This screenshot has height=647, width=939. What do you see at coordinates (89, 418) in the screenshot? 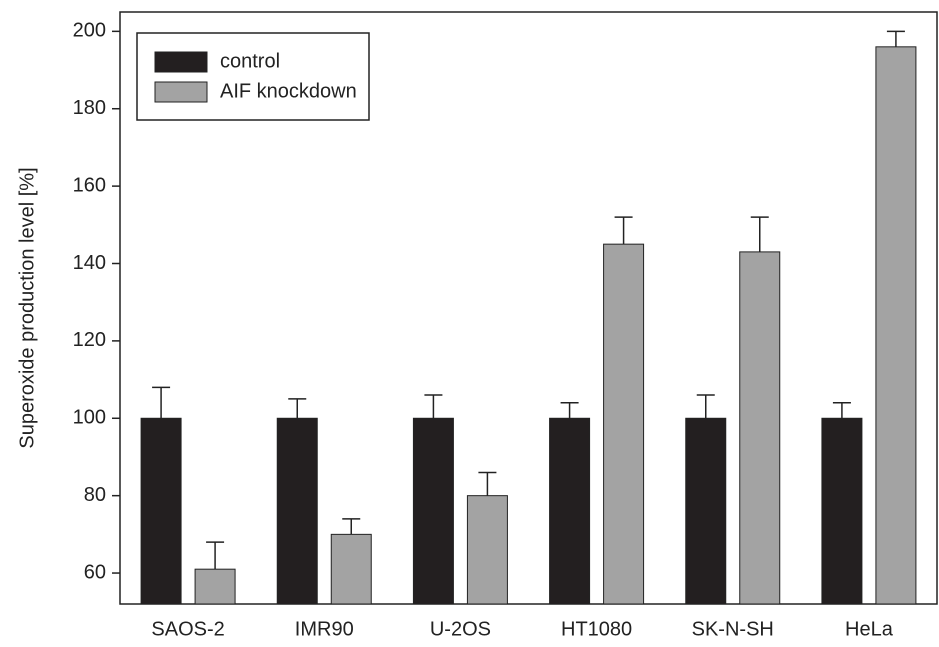
I see `y-tick-label: 100` at bounding box center [89, 418].